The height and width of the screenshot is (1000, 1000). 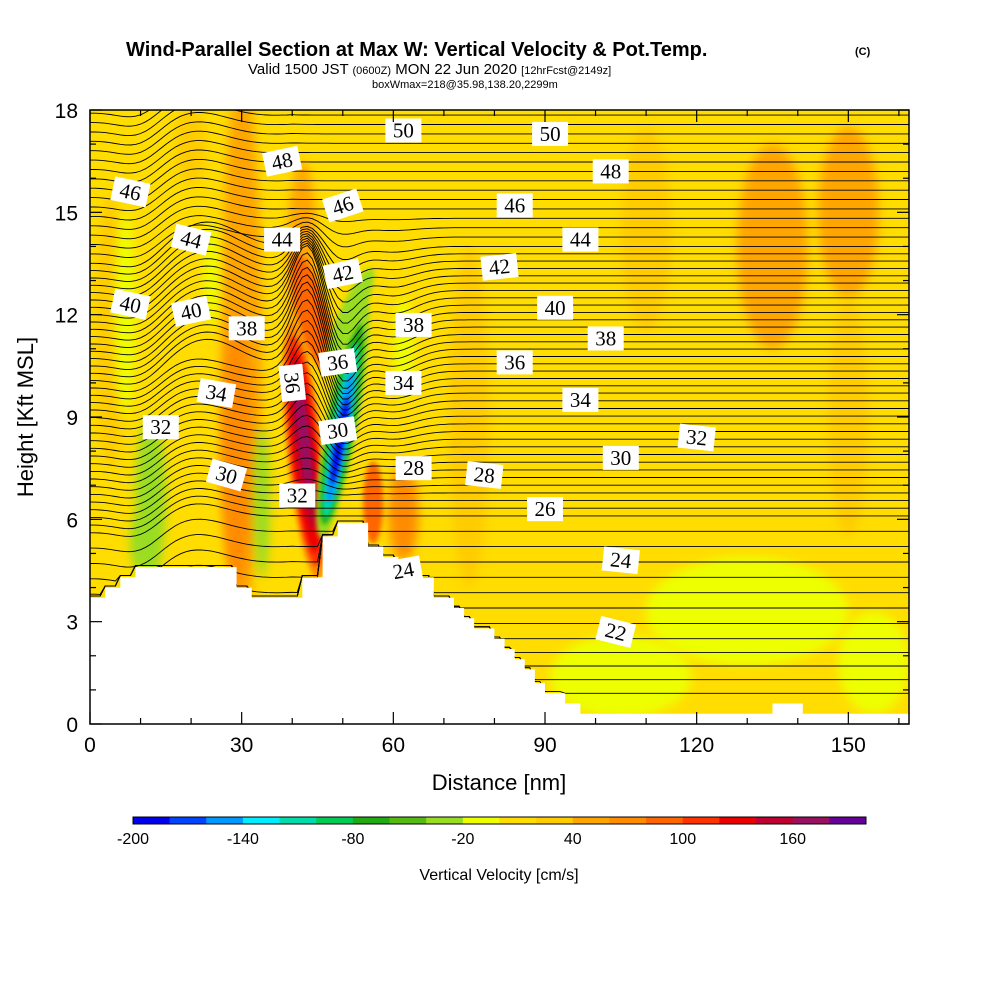 I want to click on isentrope-label-text: 28, so click(x=413, y=468).